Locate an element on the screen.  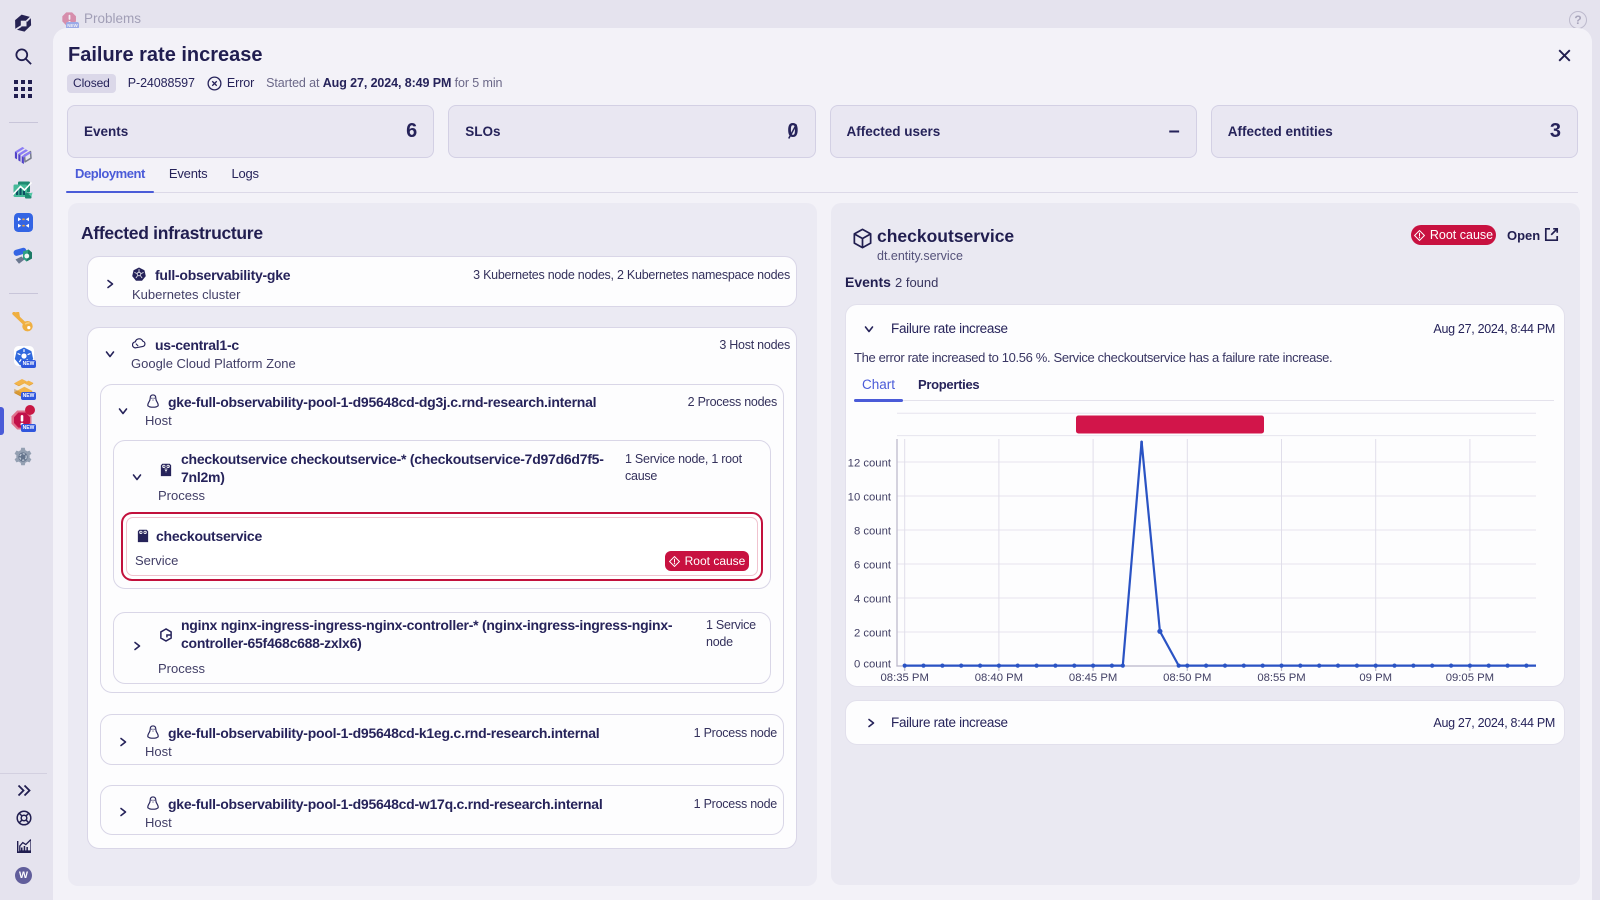
svg-text: 2 count is located at coordinates (873, 634).